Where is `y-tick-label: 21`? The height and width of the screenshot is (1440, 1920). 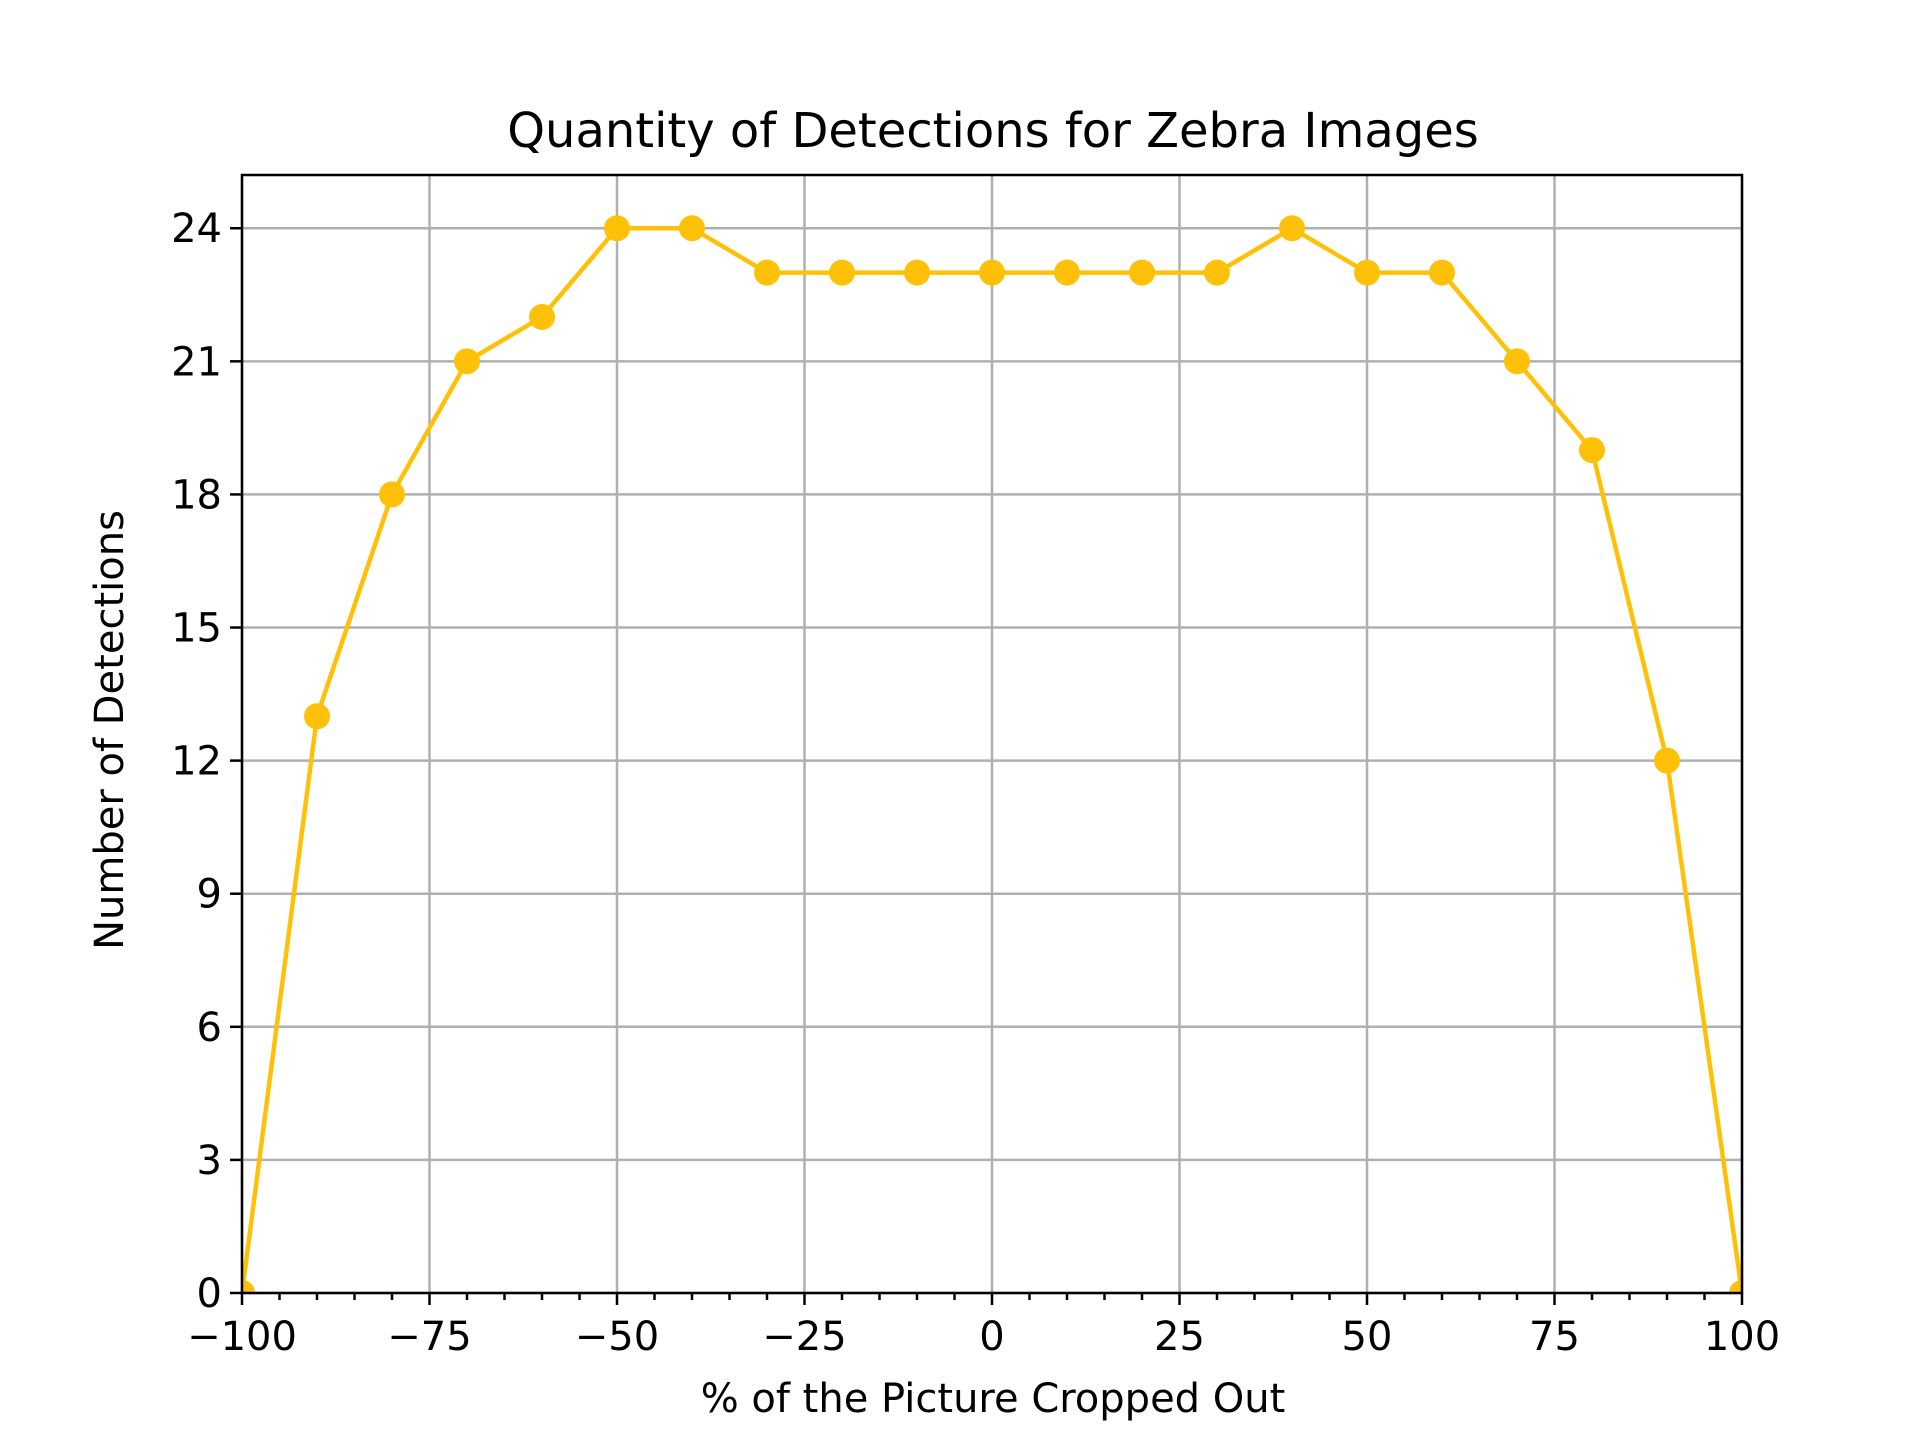 y-tick-label: 21 is located at coordinates (196, 362).